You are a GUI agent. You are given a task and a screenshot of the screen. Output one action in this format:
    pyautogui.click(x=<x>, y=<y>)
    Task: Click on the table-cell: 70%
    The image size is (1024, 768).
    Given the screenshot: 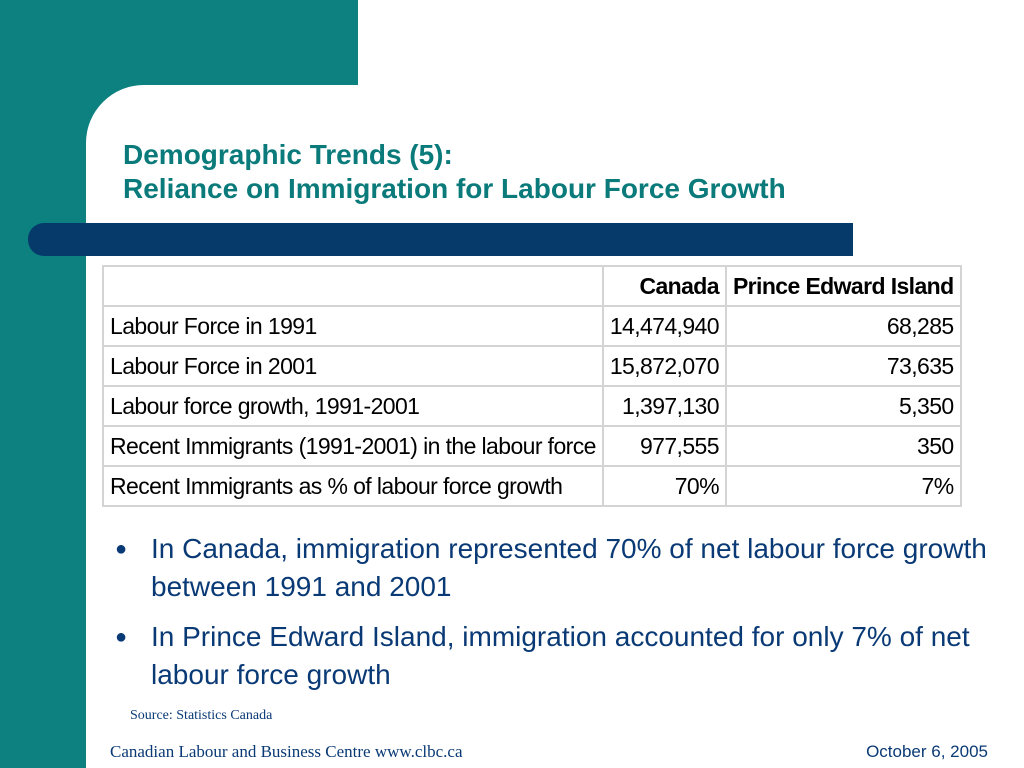 What is the action you would take?
    pyautogui.click(x=664, y=486)
    